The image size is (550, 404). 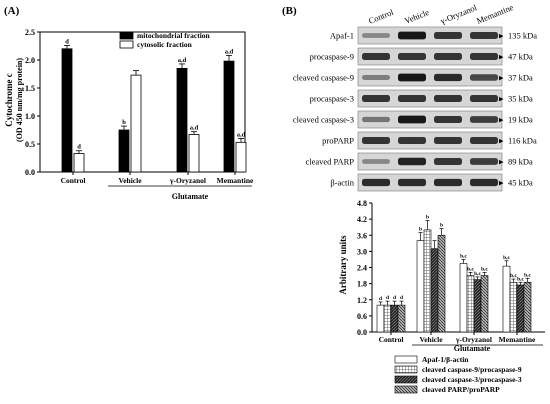 I want to click on lane-label-control: Control, so click(x=381, y=16).